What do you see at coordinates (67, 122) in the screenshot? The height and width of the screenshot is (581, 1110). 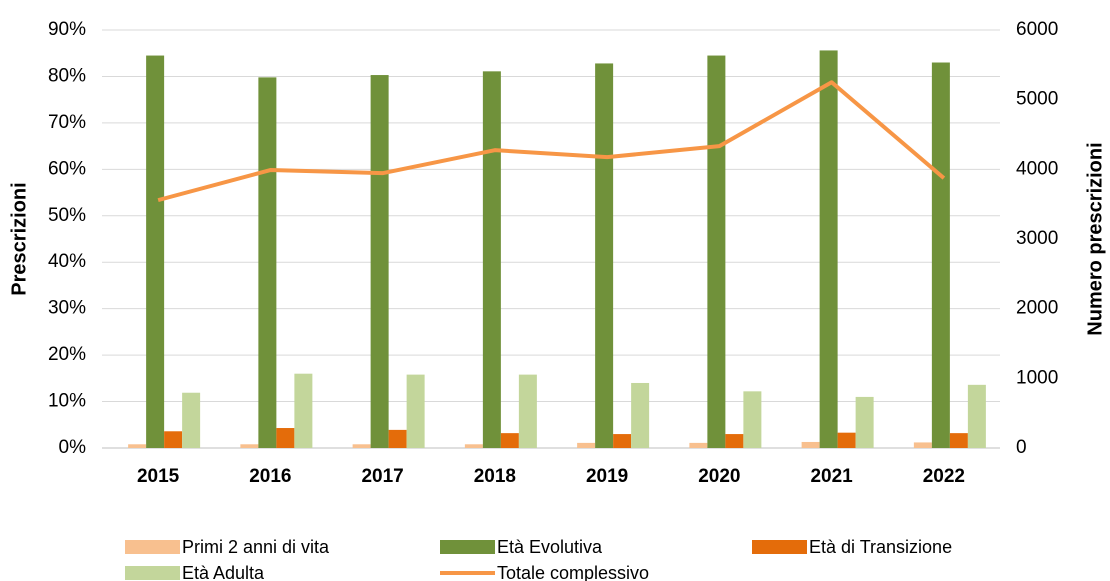 I see `y-tick-label: 70%` at bounding box center [67, 122].